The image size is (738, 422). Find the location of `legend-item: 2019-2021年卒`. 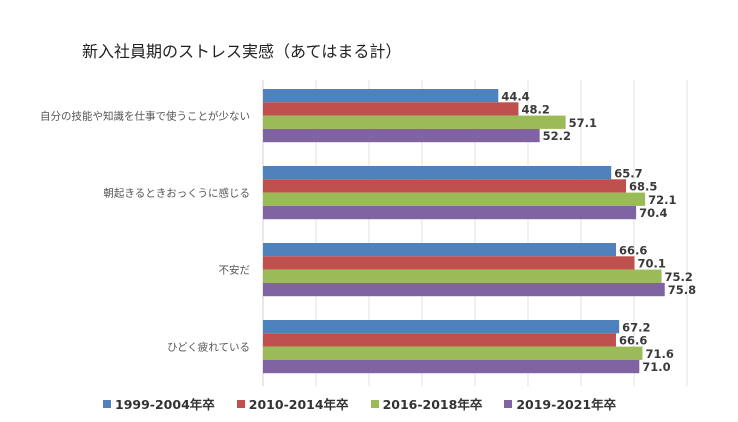

legend-item: 2019-2021年卒 is located at coordinates (560, 403).